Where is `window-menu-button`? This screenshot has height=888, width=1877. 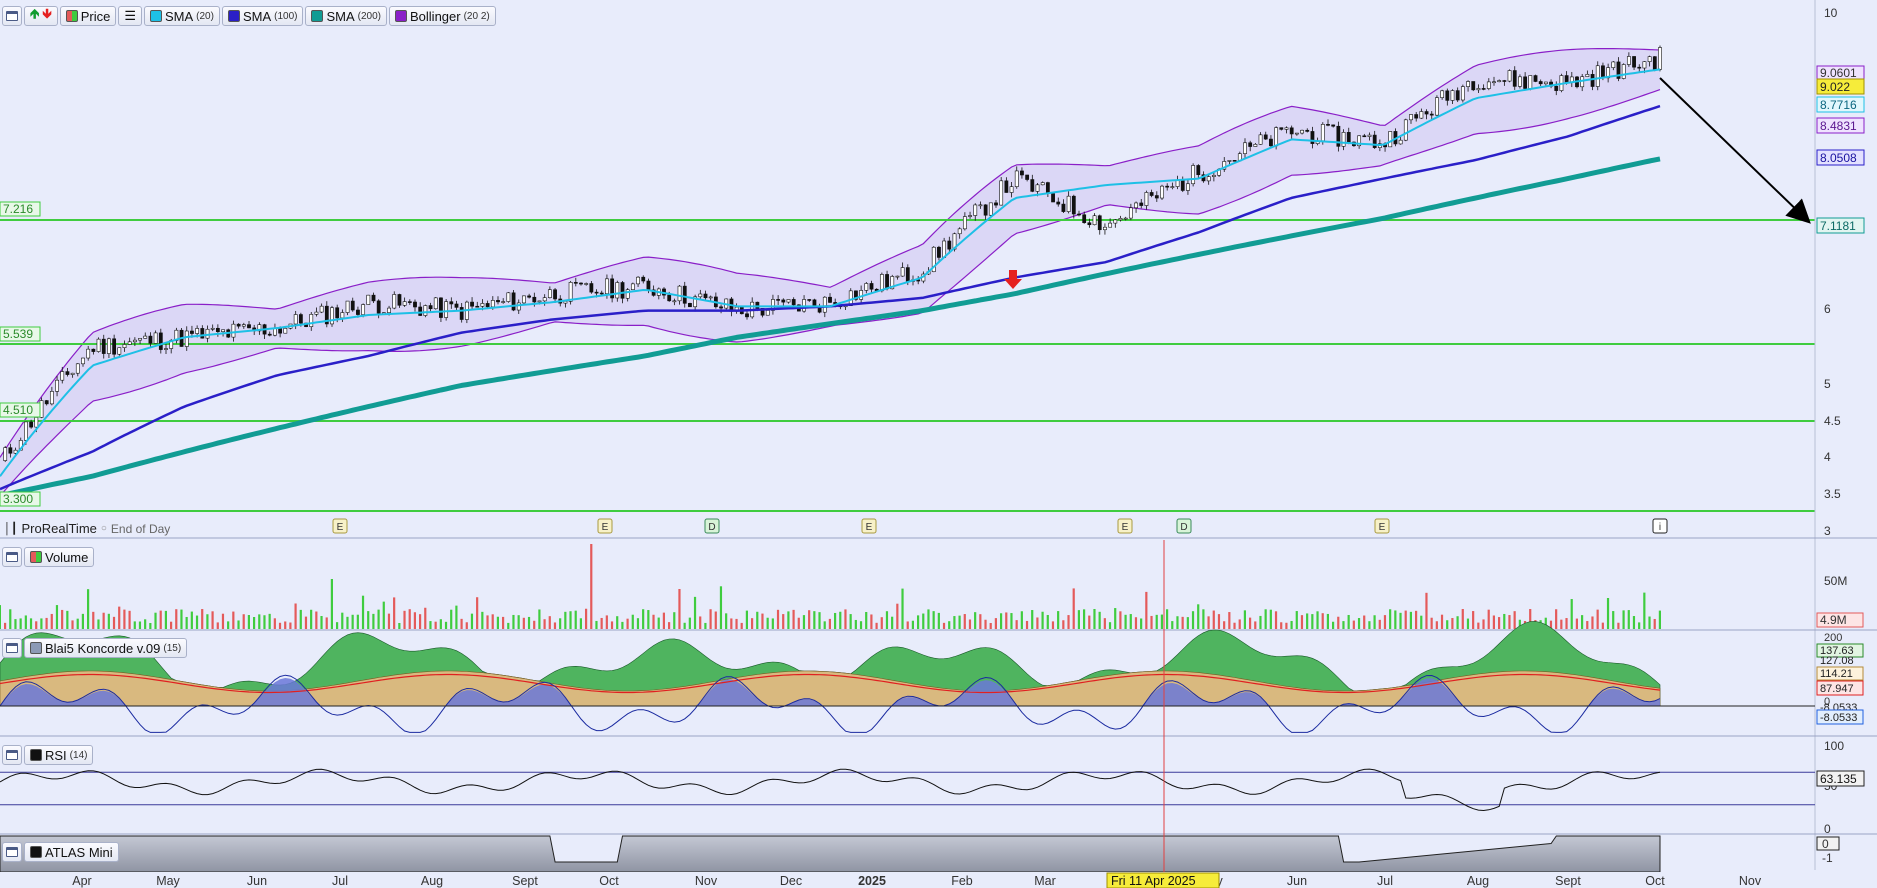
window-menu-button is located at coordinates (12, 16).